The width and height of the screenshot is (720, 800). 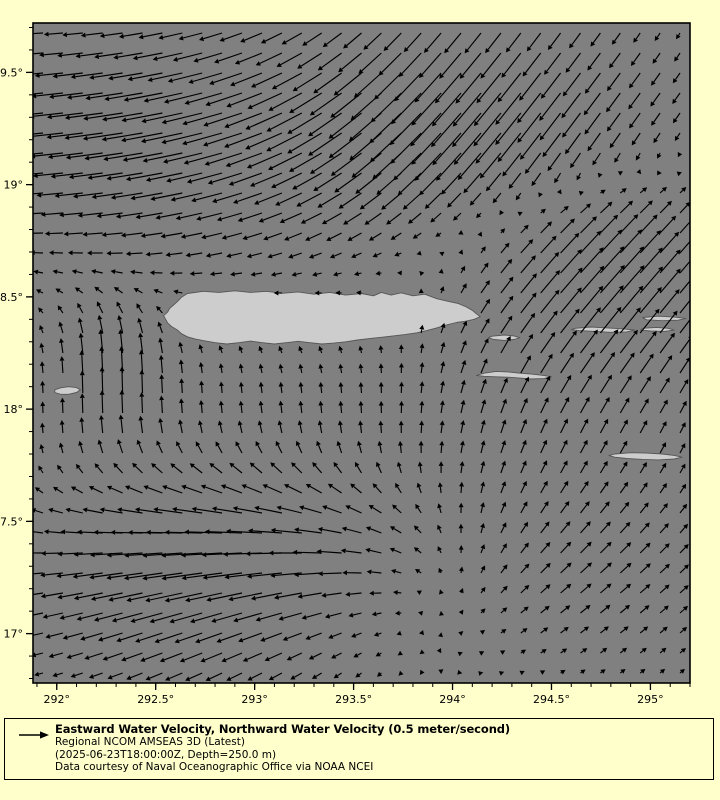 I want to click on y-tick-label: 17.5°, so click(x=11, y=521).